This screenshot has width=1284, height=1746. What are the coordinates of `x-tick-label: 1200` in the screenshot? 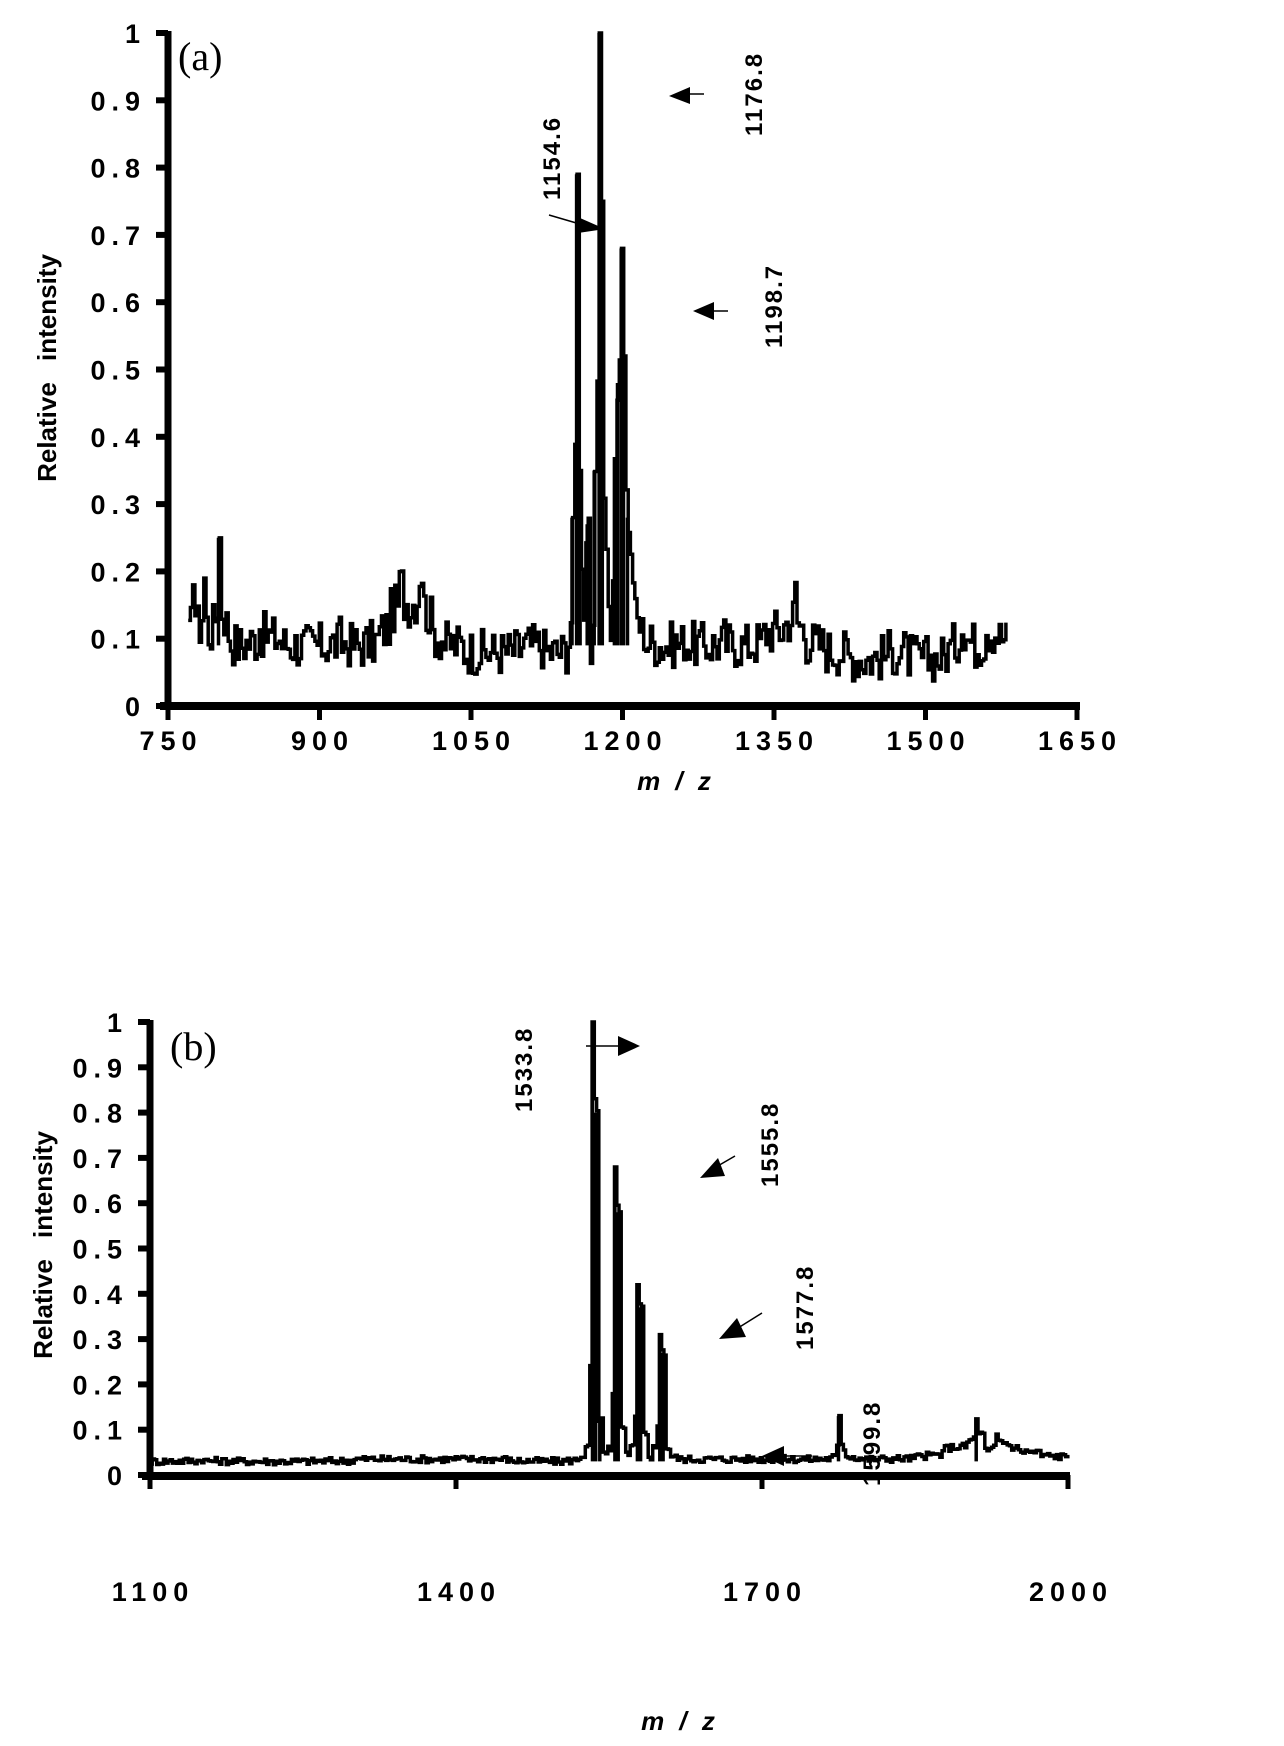 It's located at (625, 741).